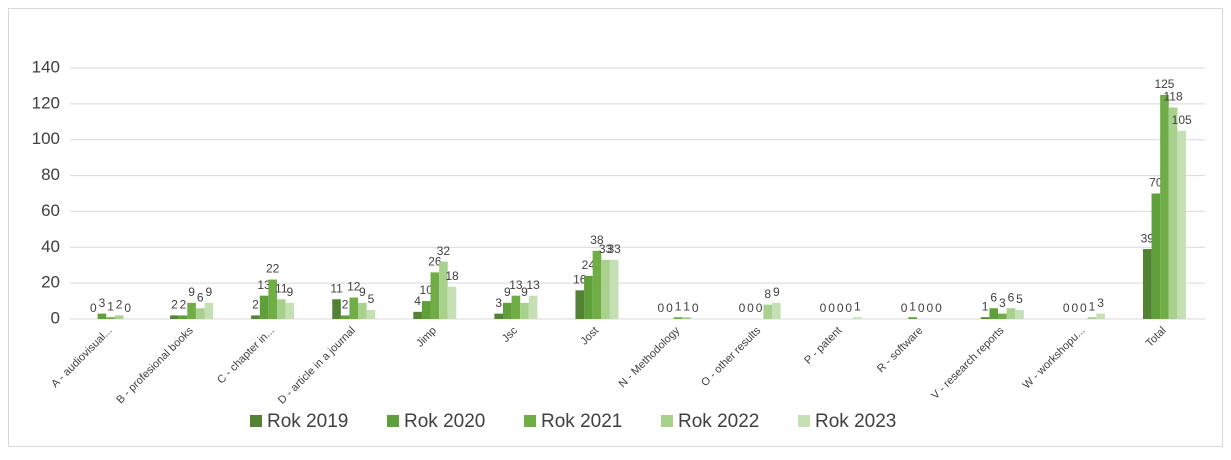 The width and height of the screenshot is (1231, 460). I want to click on y-tick-label: 120, so click(46, 102).